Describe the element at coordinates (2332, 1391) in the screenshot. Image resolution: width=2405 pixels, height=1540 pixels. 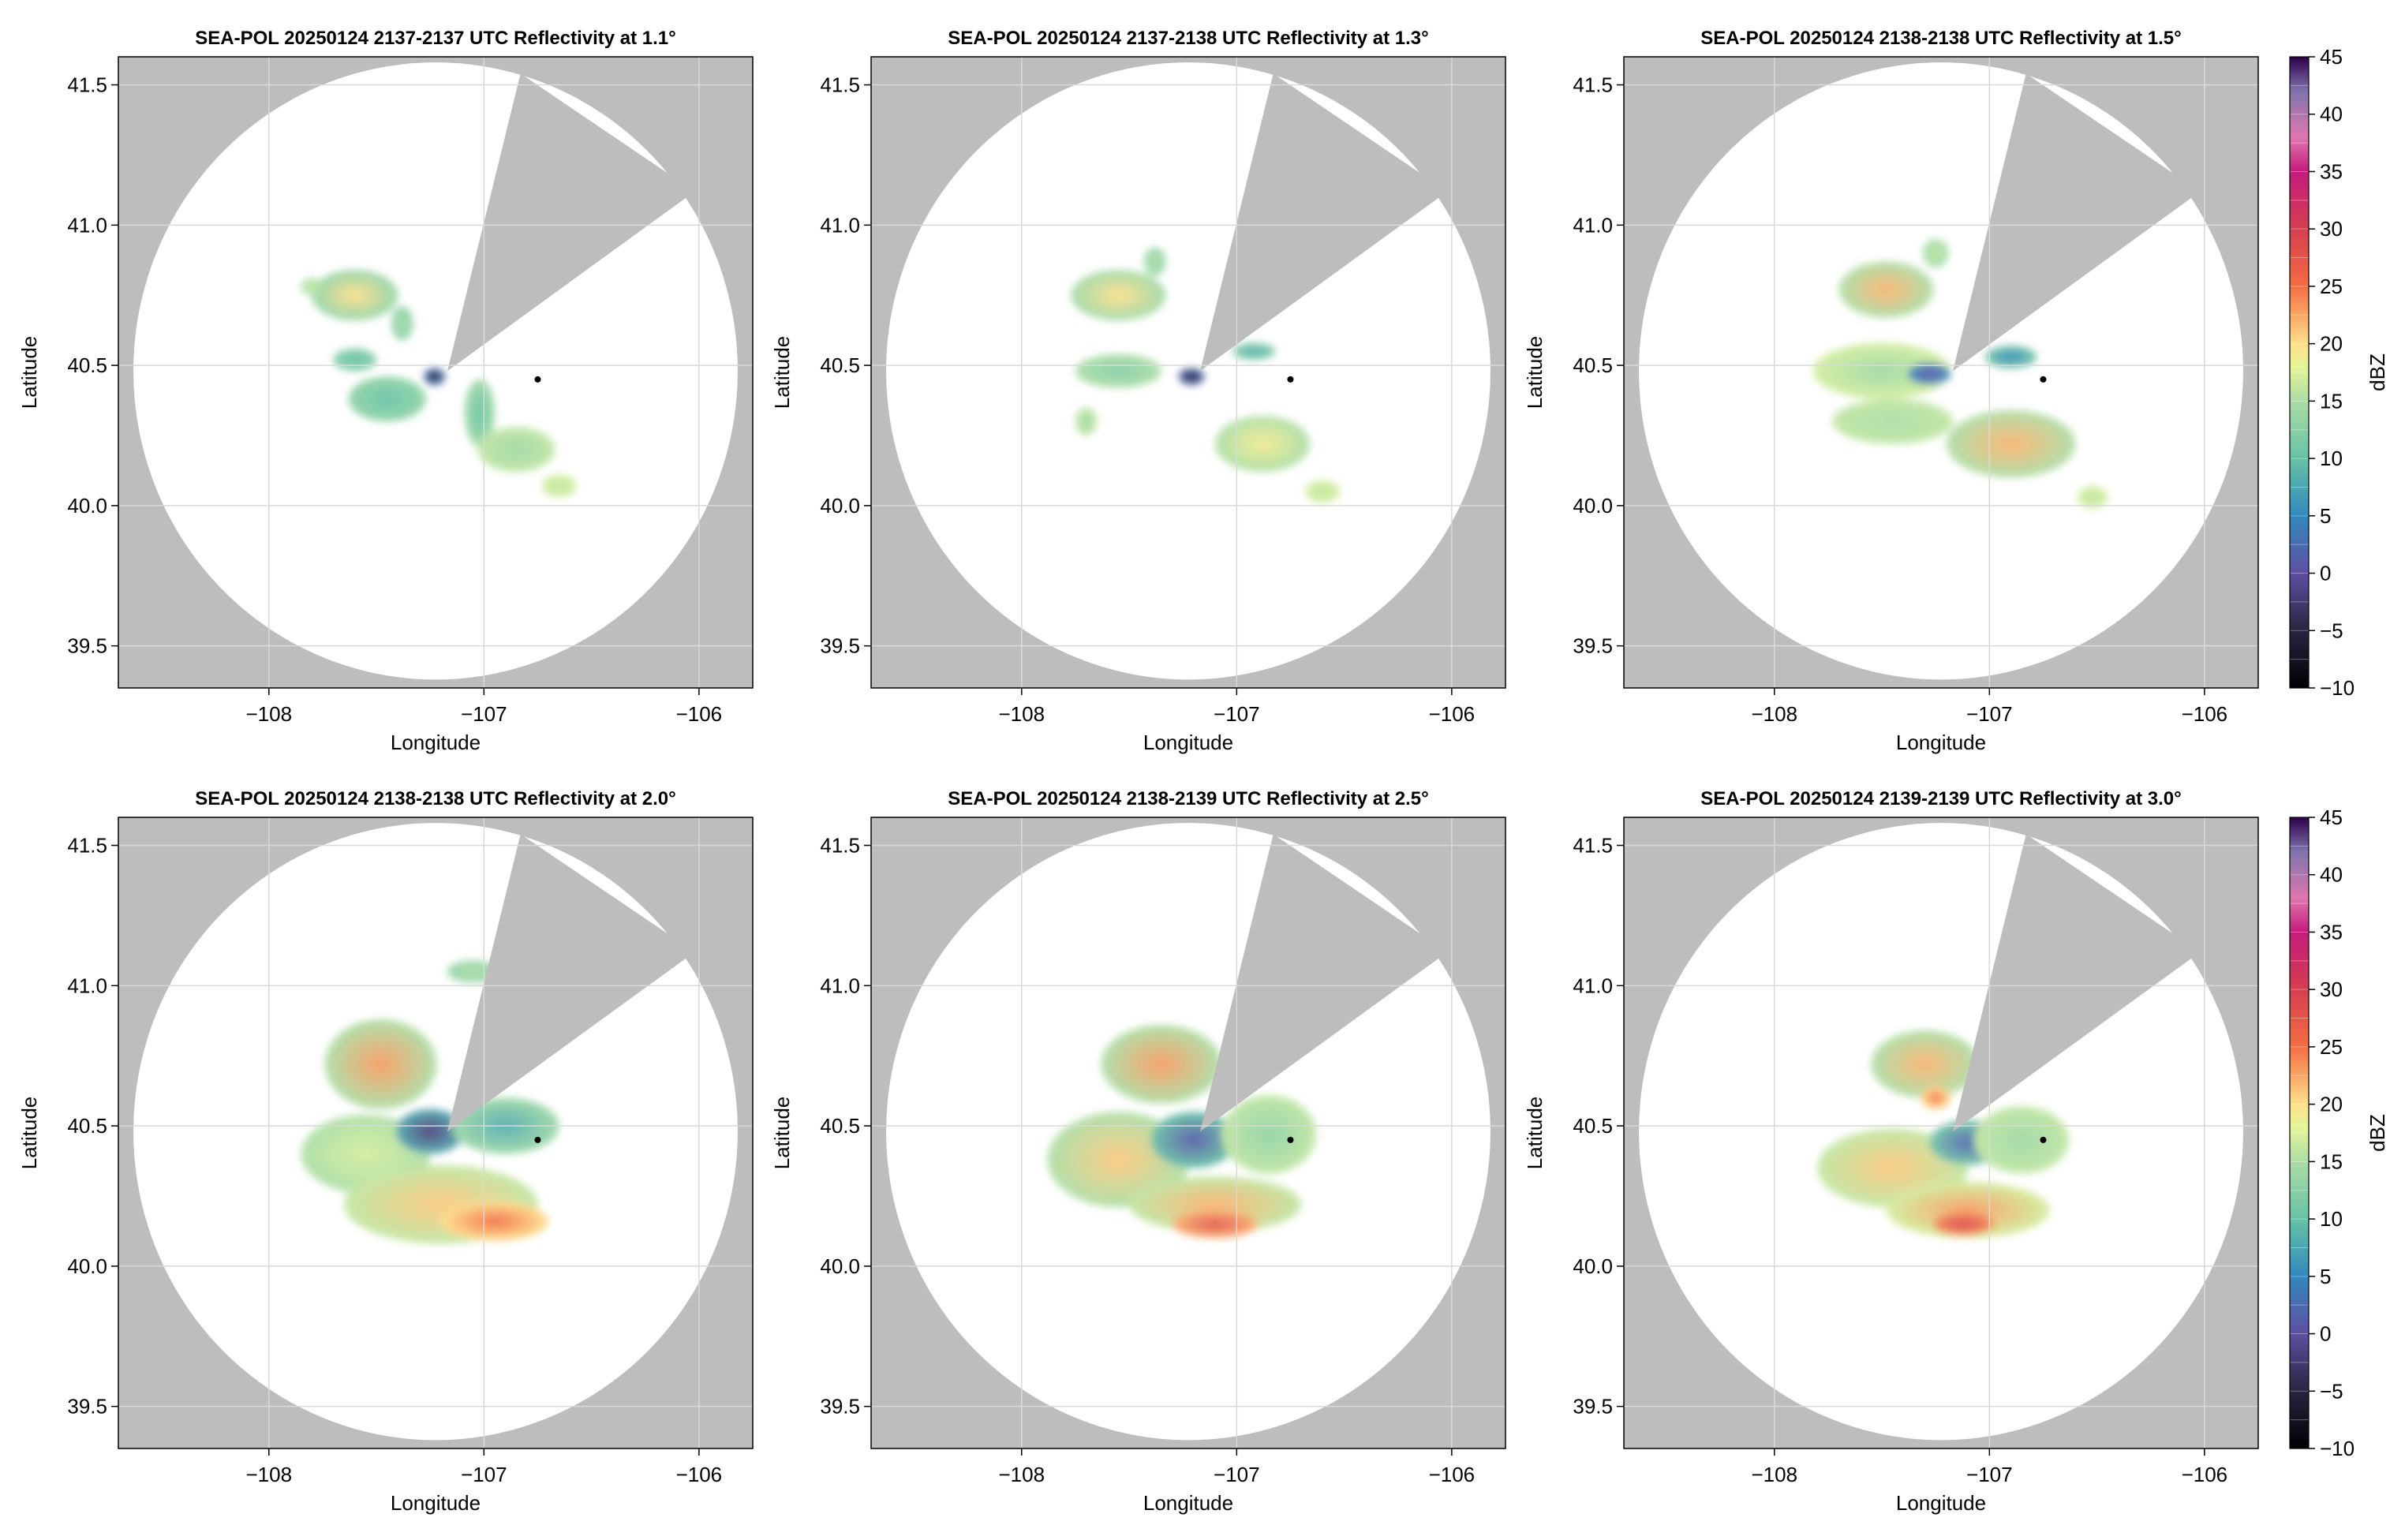
I see `colorbar-tick-label: −5` at that location.